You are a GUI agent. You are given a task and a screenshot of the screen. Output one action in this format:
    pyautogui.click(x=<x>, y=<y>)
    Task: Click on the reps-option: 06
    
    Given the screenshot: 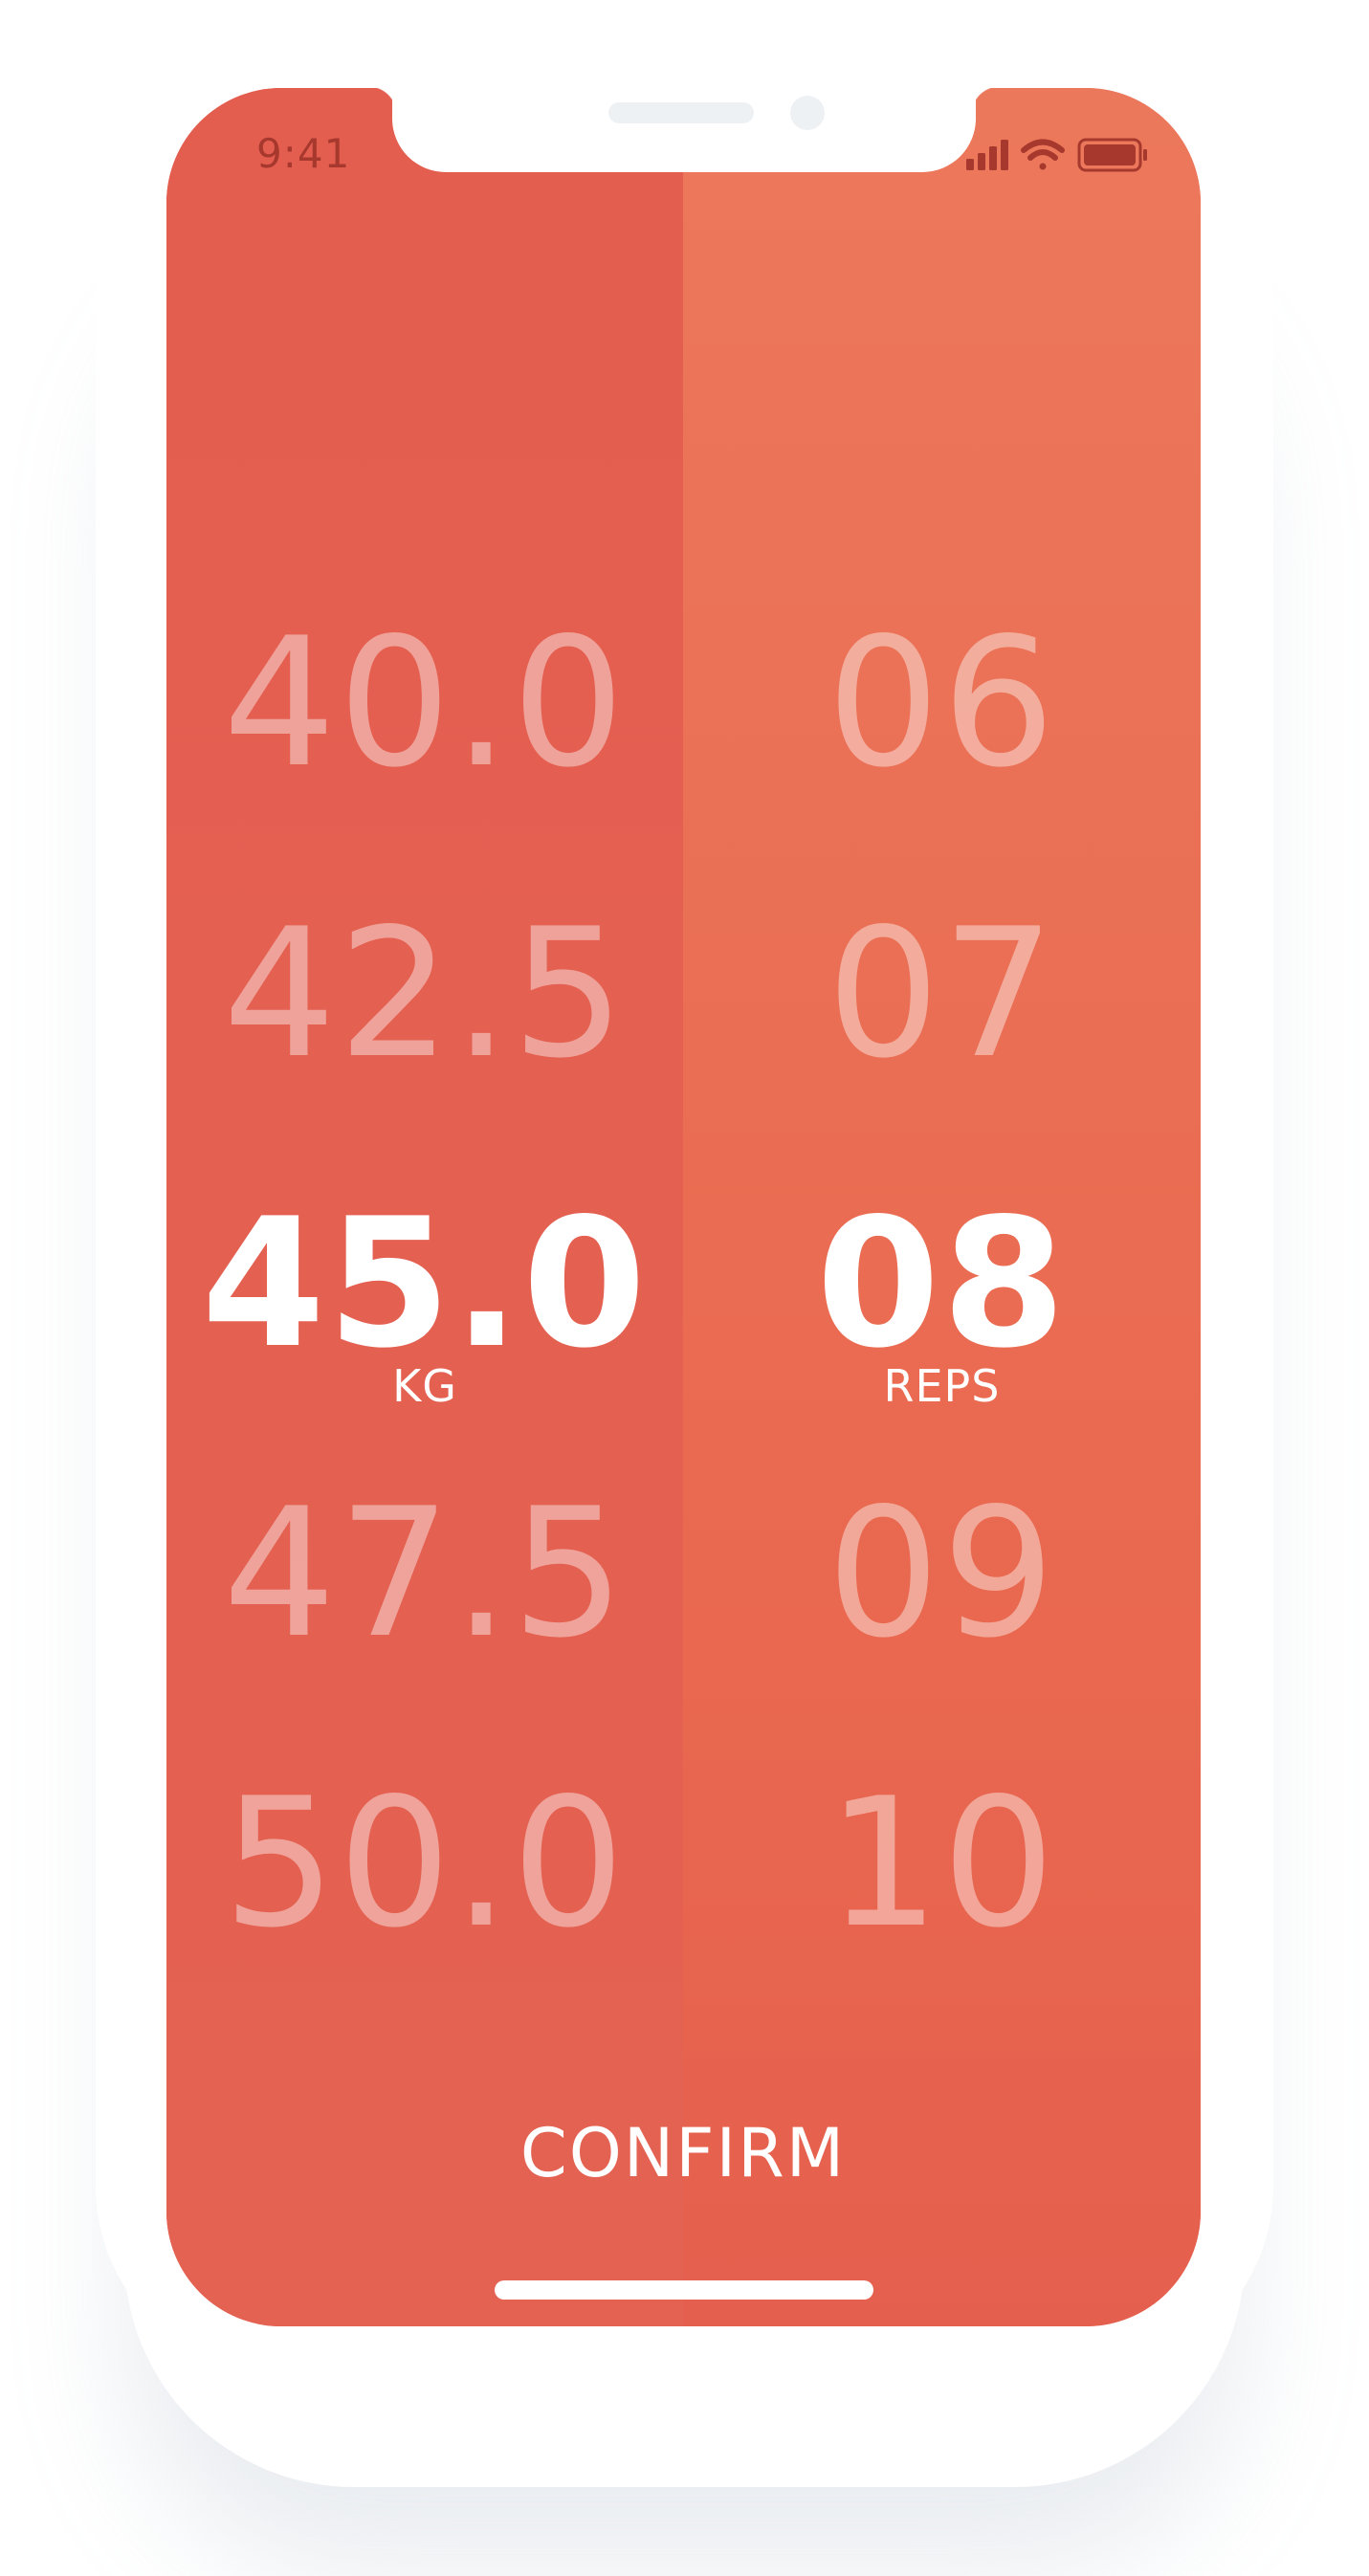 What is the action you would take?
    pyautogui.click(x=942, y=702)
    